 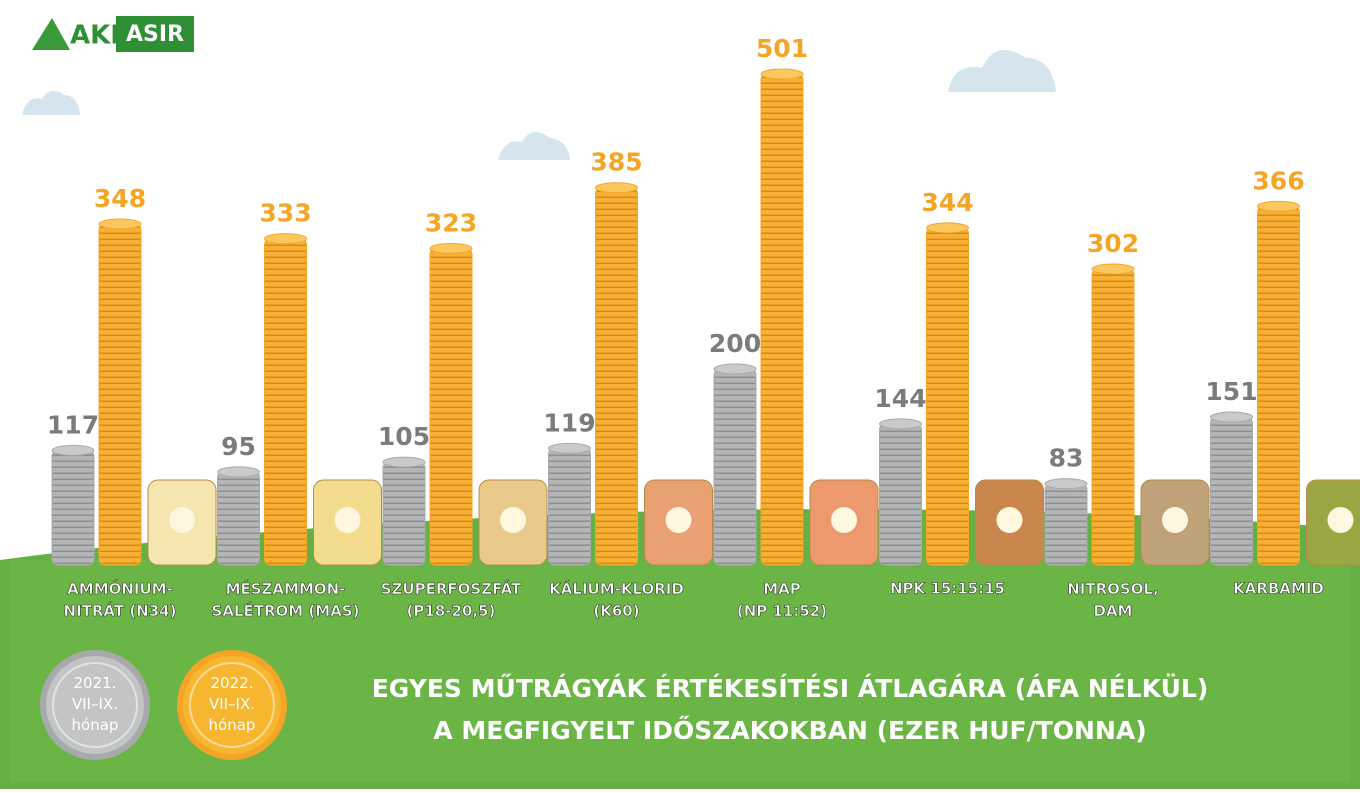 What do you see at coordinates (95, 36) in the screenshot?
I see `logo-aki: AKI` at bounding box center [95, 36].